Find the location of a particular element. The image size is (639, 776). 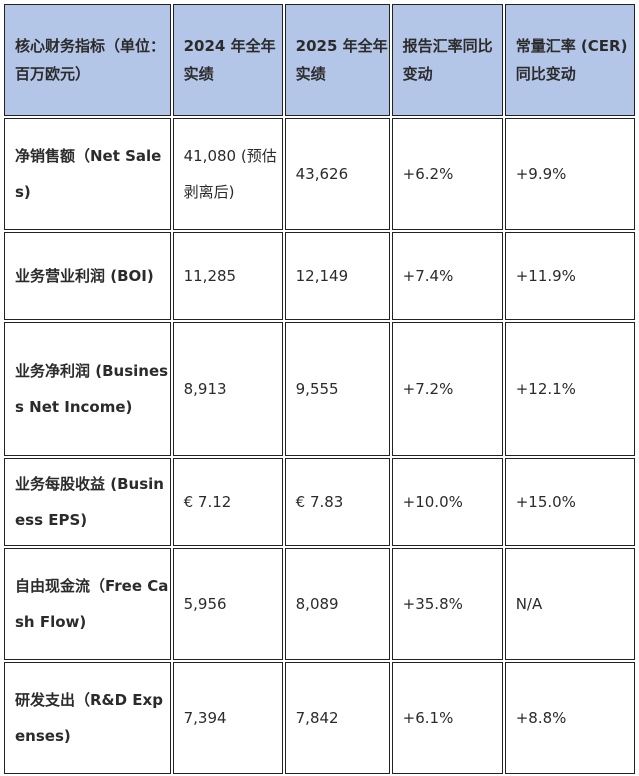

metric-boi: 业务营业利润 (BOI) is located at coordinates (87, 276).